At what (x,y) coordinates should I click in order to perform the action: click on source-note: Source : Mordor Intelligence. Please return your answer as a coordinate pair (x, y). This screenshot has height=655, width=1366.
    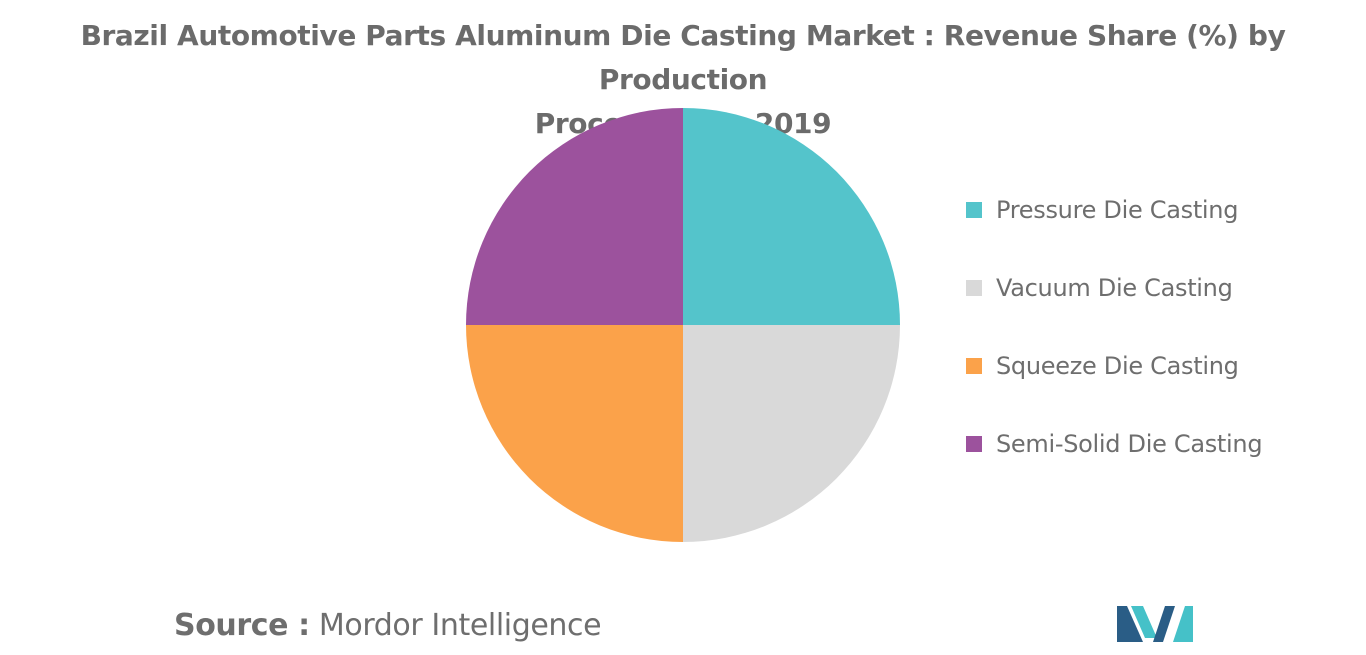
    Looking at the image, I should click on (388, 626).